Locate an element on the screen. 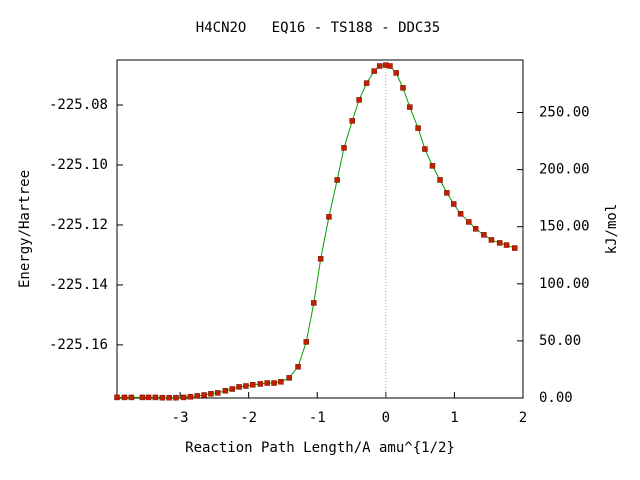 This screenshot has height=480, width=640. x-tick-label: -1 is located at coordinates (317, 418).